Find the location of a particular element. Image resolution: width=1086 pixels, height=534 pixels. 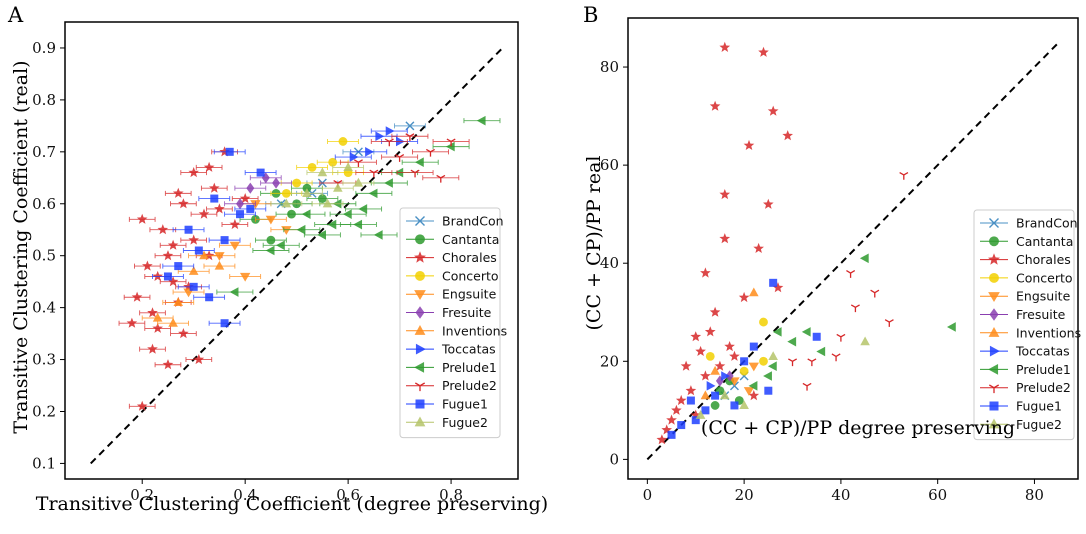

panel-b-legend-marker-toccatas is located at coordinates (994, 351).